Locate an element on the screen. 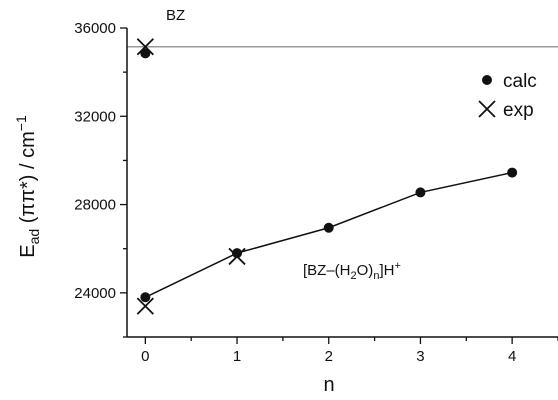 Image resolution: width=558 pixels, height=400 pixels. point-exp-1-stroke-b is located at coordinates (237, 256).